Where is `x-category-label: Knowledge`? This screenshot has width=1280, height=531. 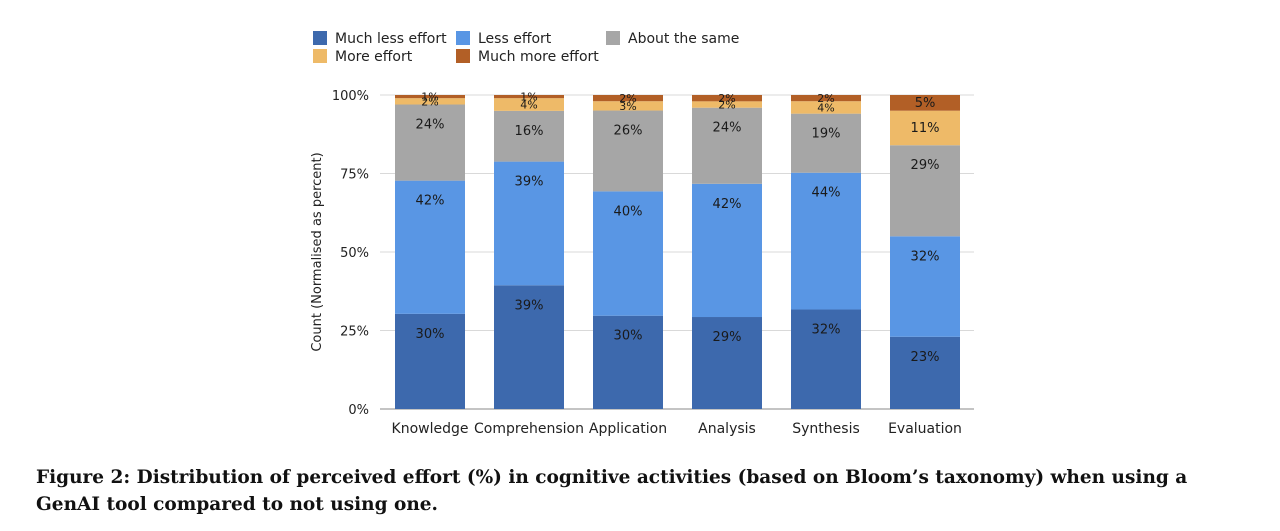 x-category-label: Knowledge is located at coordinates (430, 429).